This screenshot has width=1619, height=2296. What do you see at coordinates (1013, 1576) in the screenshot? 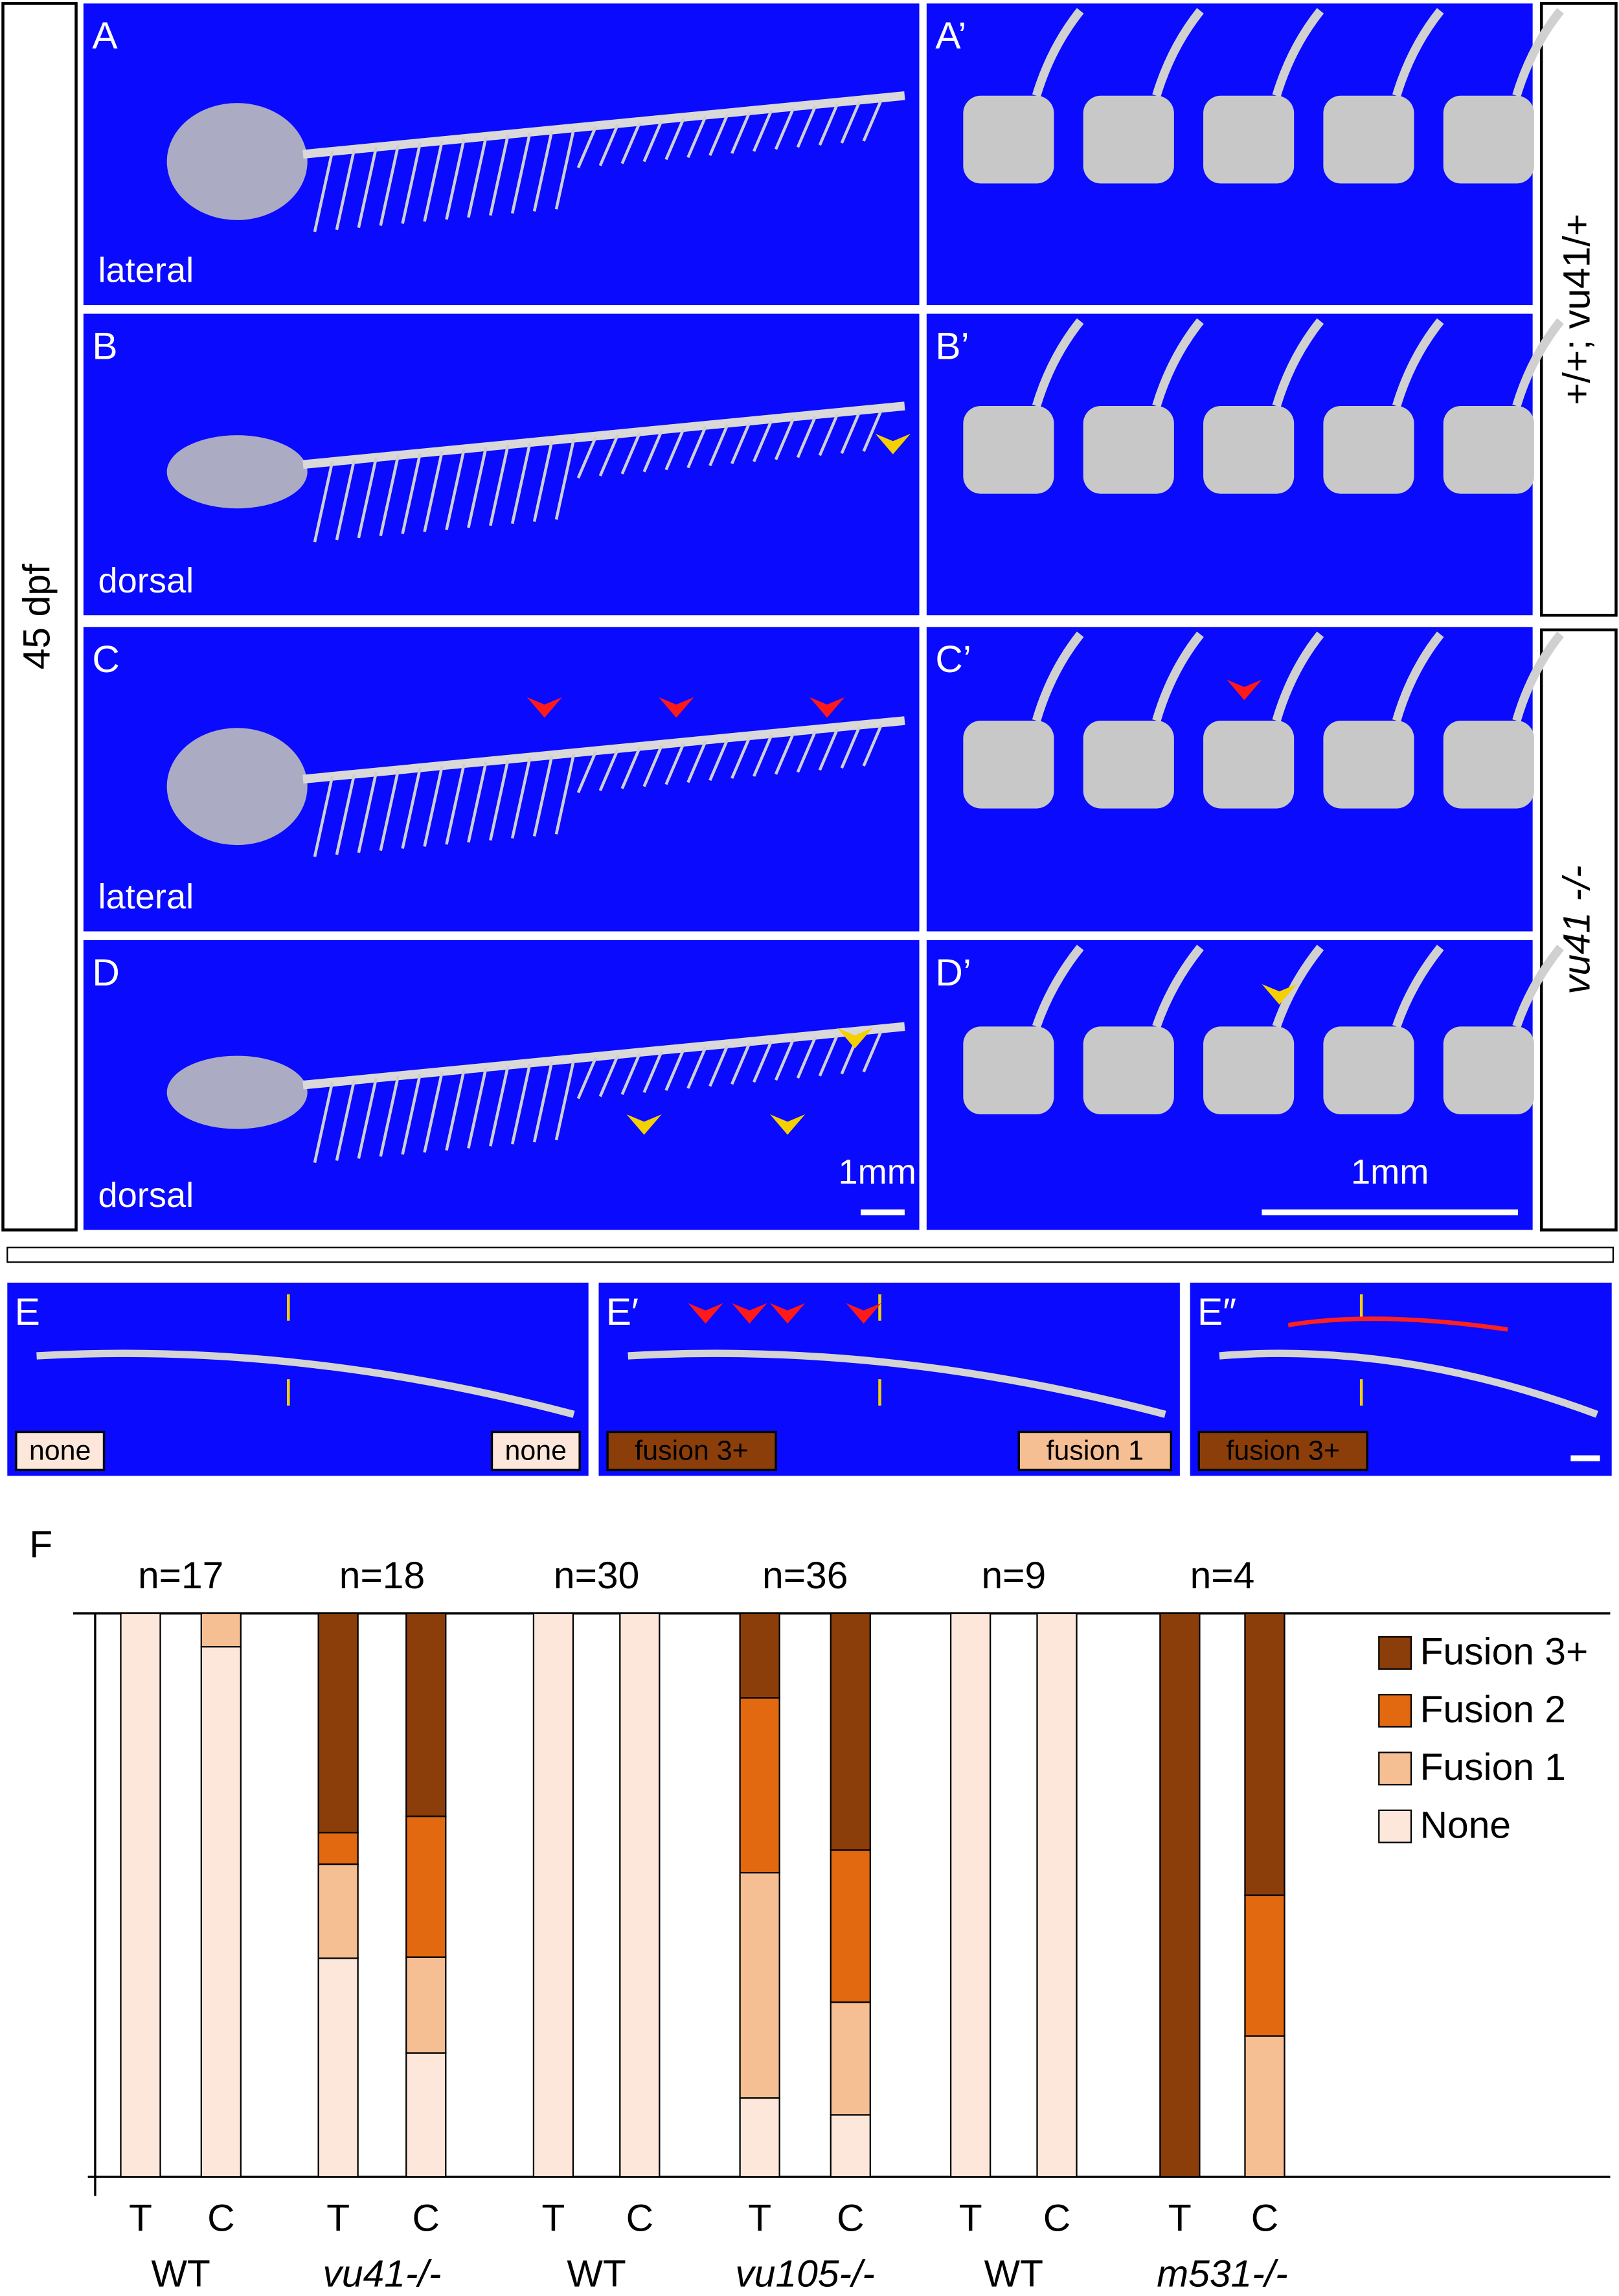
I see `sample-size: n=9` at bounding box center [1013, 1576].